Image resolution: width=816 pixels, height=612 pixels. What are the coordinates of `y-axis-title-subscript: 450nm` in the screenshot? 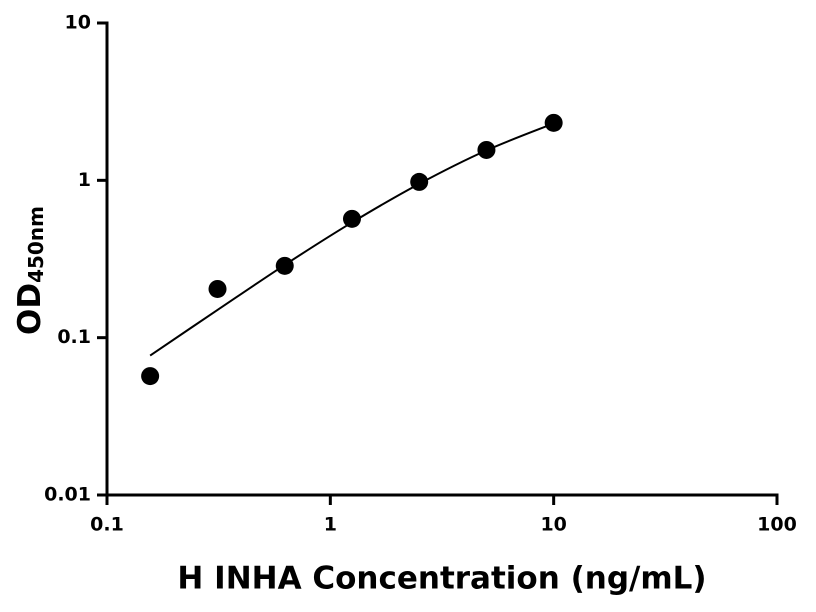 It's located at (36, 244).